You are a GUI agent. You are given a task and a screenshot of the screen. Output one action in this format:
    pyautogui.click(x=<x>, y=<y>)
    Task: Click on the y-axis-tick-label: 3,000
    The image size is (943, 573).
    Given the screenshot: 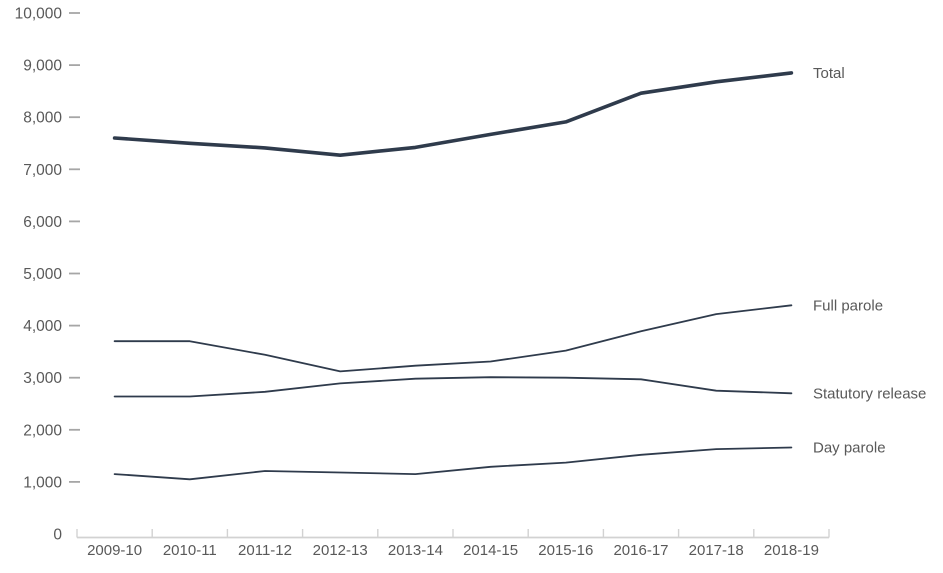 What is the action you would take?
    pyautogui.click(x=42, y=378)
    